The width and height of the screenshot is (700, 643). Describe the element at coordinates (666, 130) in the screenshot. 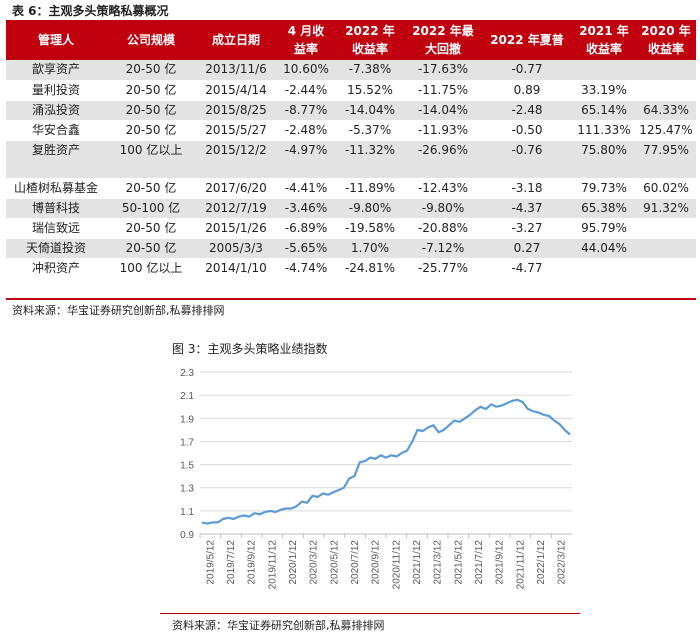

I see `table-cell: 125.47%` at that location.